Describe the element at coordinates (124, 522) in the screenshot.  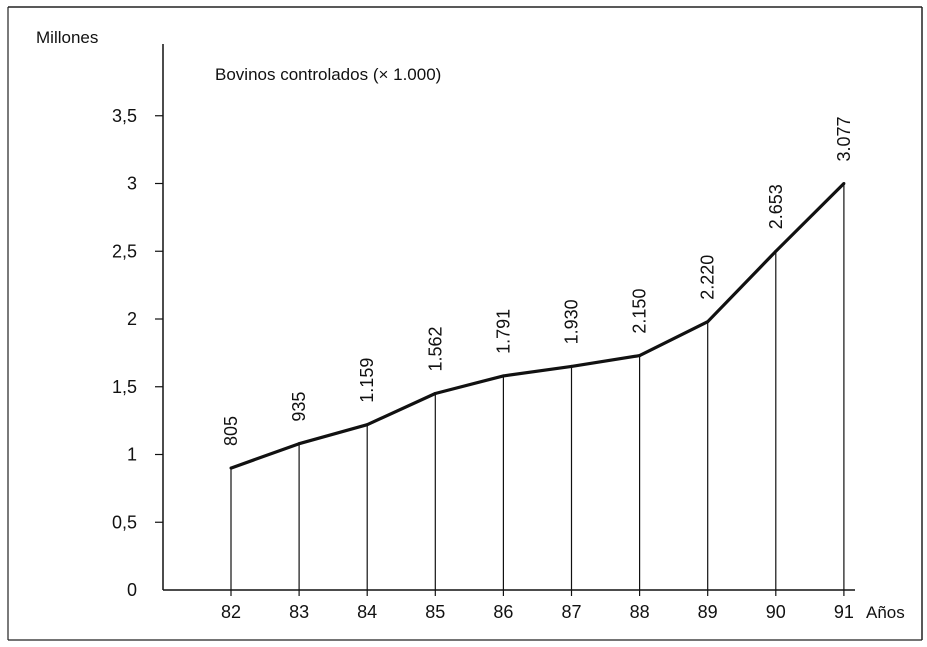
I see `y-tick-label: 0,5` at that location.